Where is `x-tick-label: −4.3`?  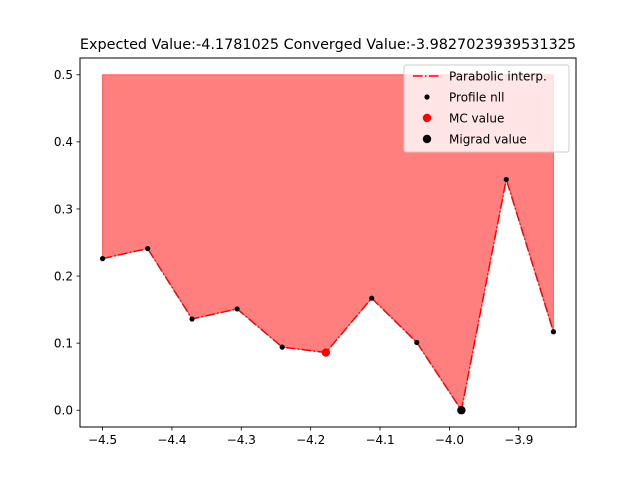
x-tick-label: −4.3 is located at coordinates (241, 440).